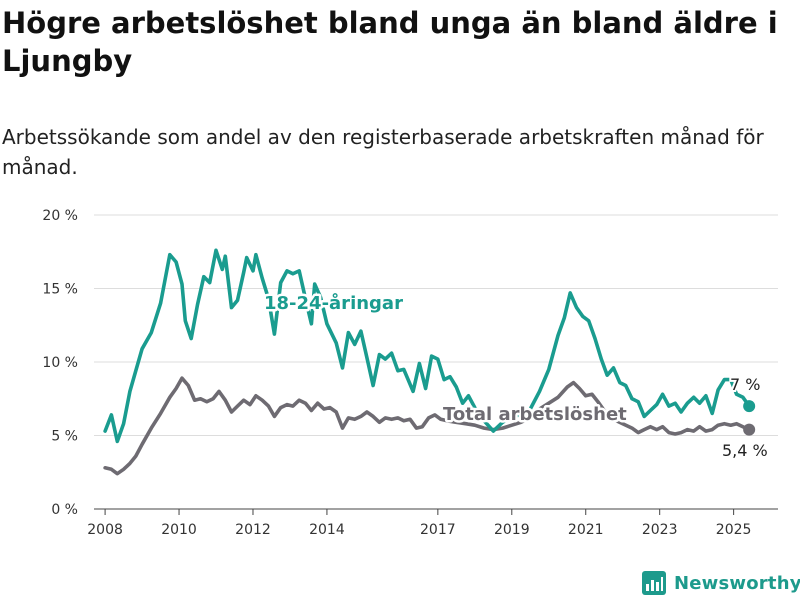 This screenshot has width=800, height=600. I want to click on x-tick-label: 2025, so click(734, 530).